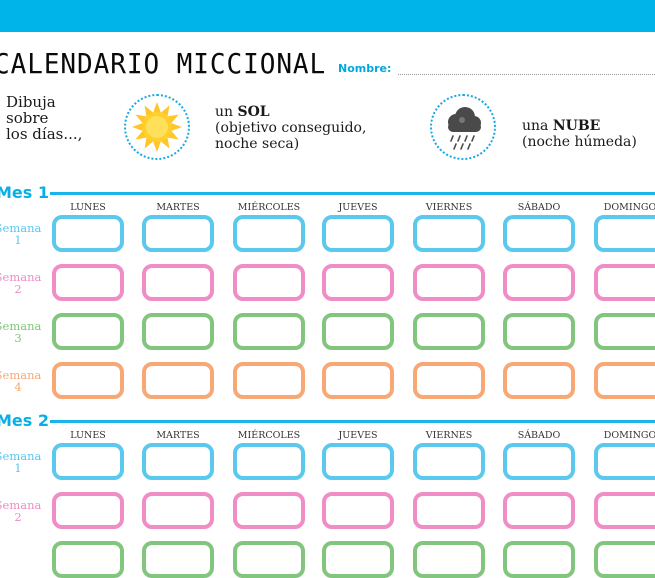 This screenshot has height=578, width=655. I want to click on week-label: Semana4, so click(22, 381).